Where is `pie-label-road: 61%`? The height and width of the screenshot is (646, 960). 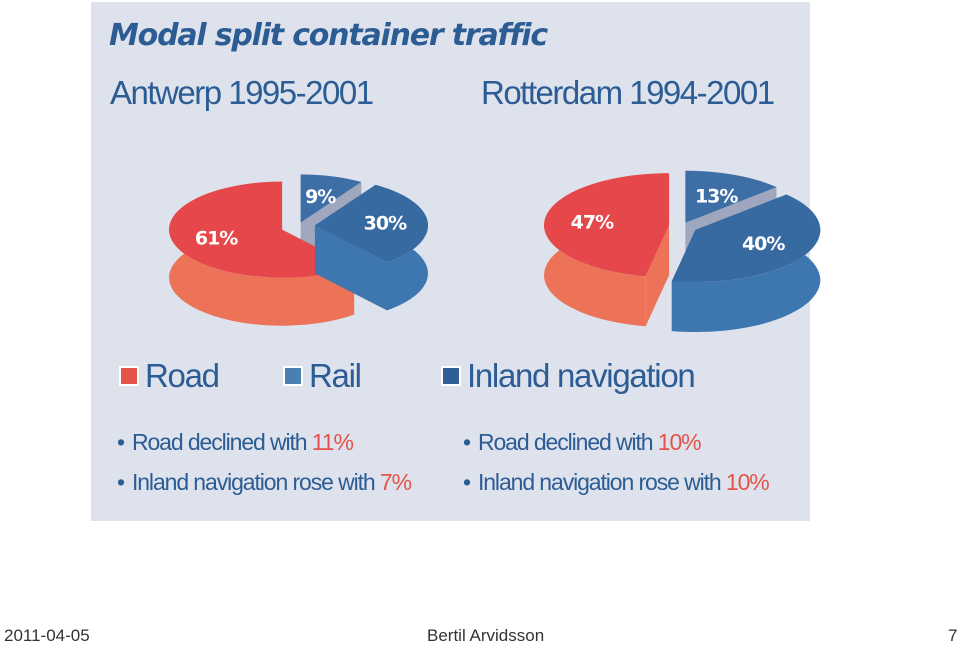
pie-label-road: 61% is located at coordinates (216, 239).